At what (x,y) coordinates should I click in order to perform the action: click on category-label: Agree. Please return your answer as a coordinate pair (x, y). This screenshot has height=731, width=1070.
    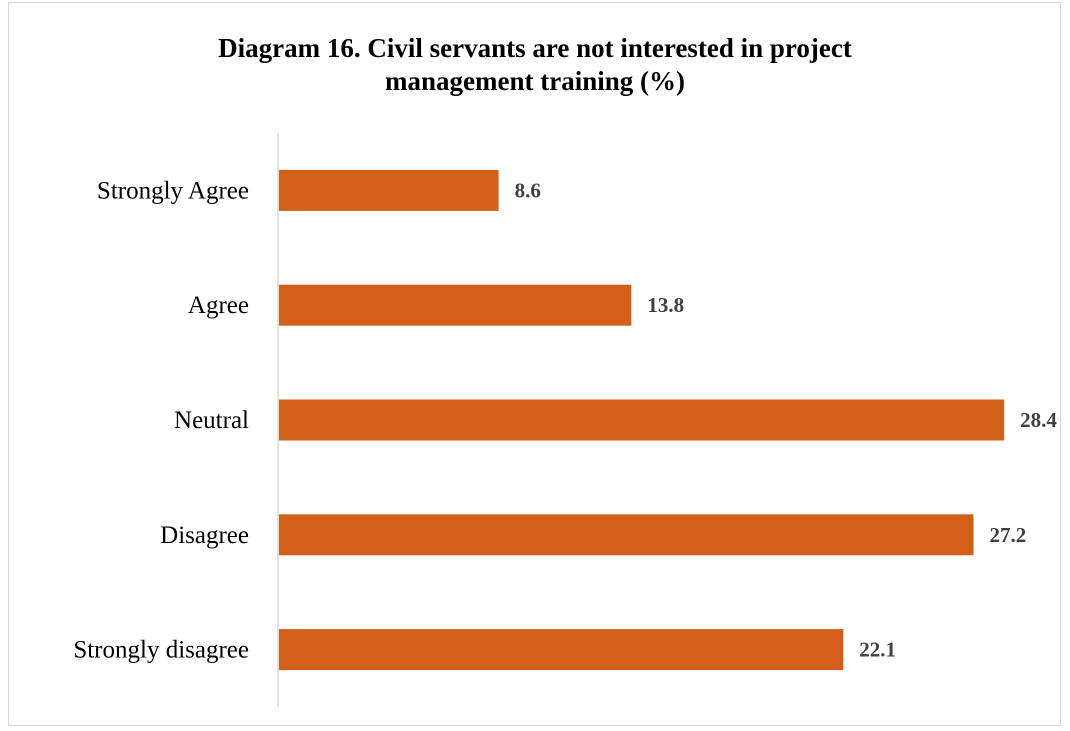
    Looking at the image, I should click on (218, 305).